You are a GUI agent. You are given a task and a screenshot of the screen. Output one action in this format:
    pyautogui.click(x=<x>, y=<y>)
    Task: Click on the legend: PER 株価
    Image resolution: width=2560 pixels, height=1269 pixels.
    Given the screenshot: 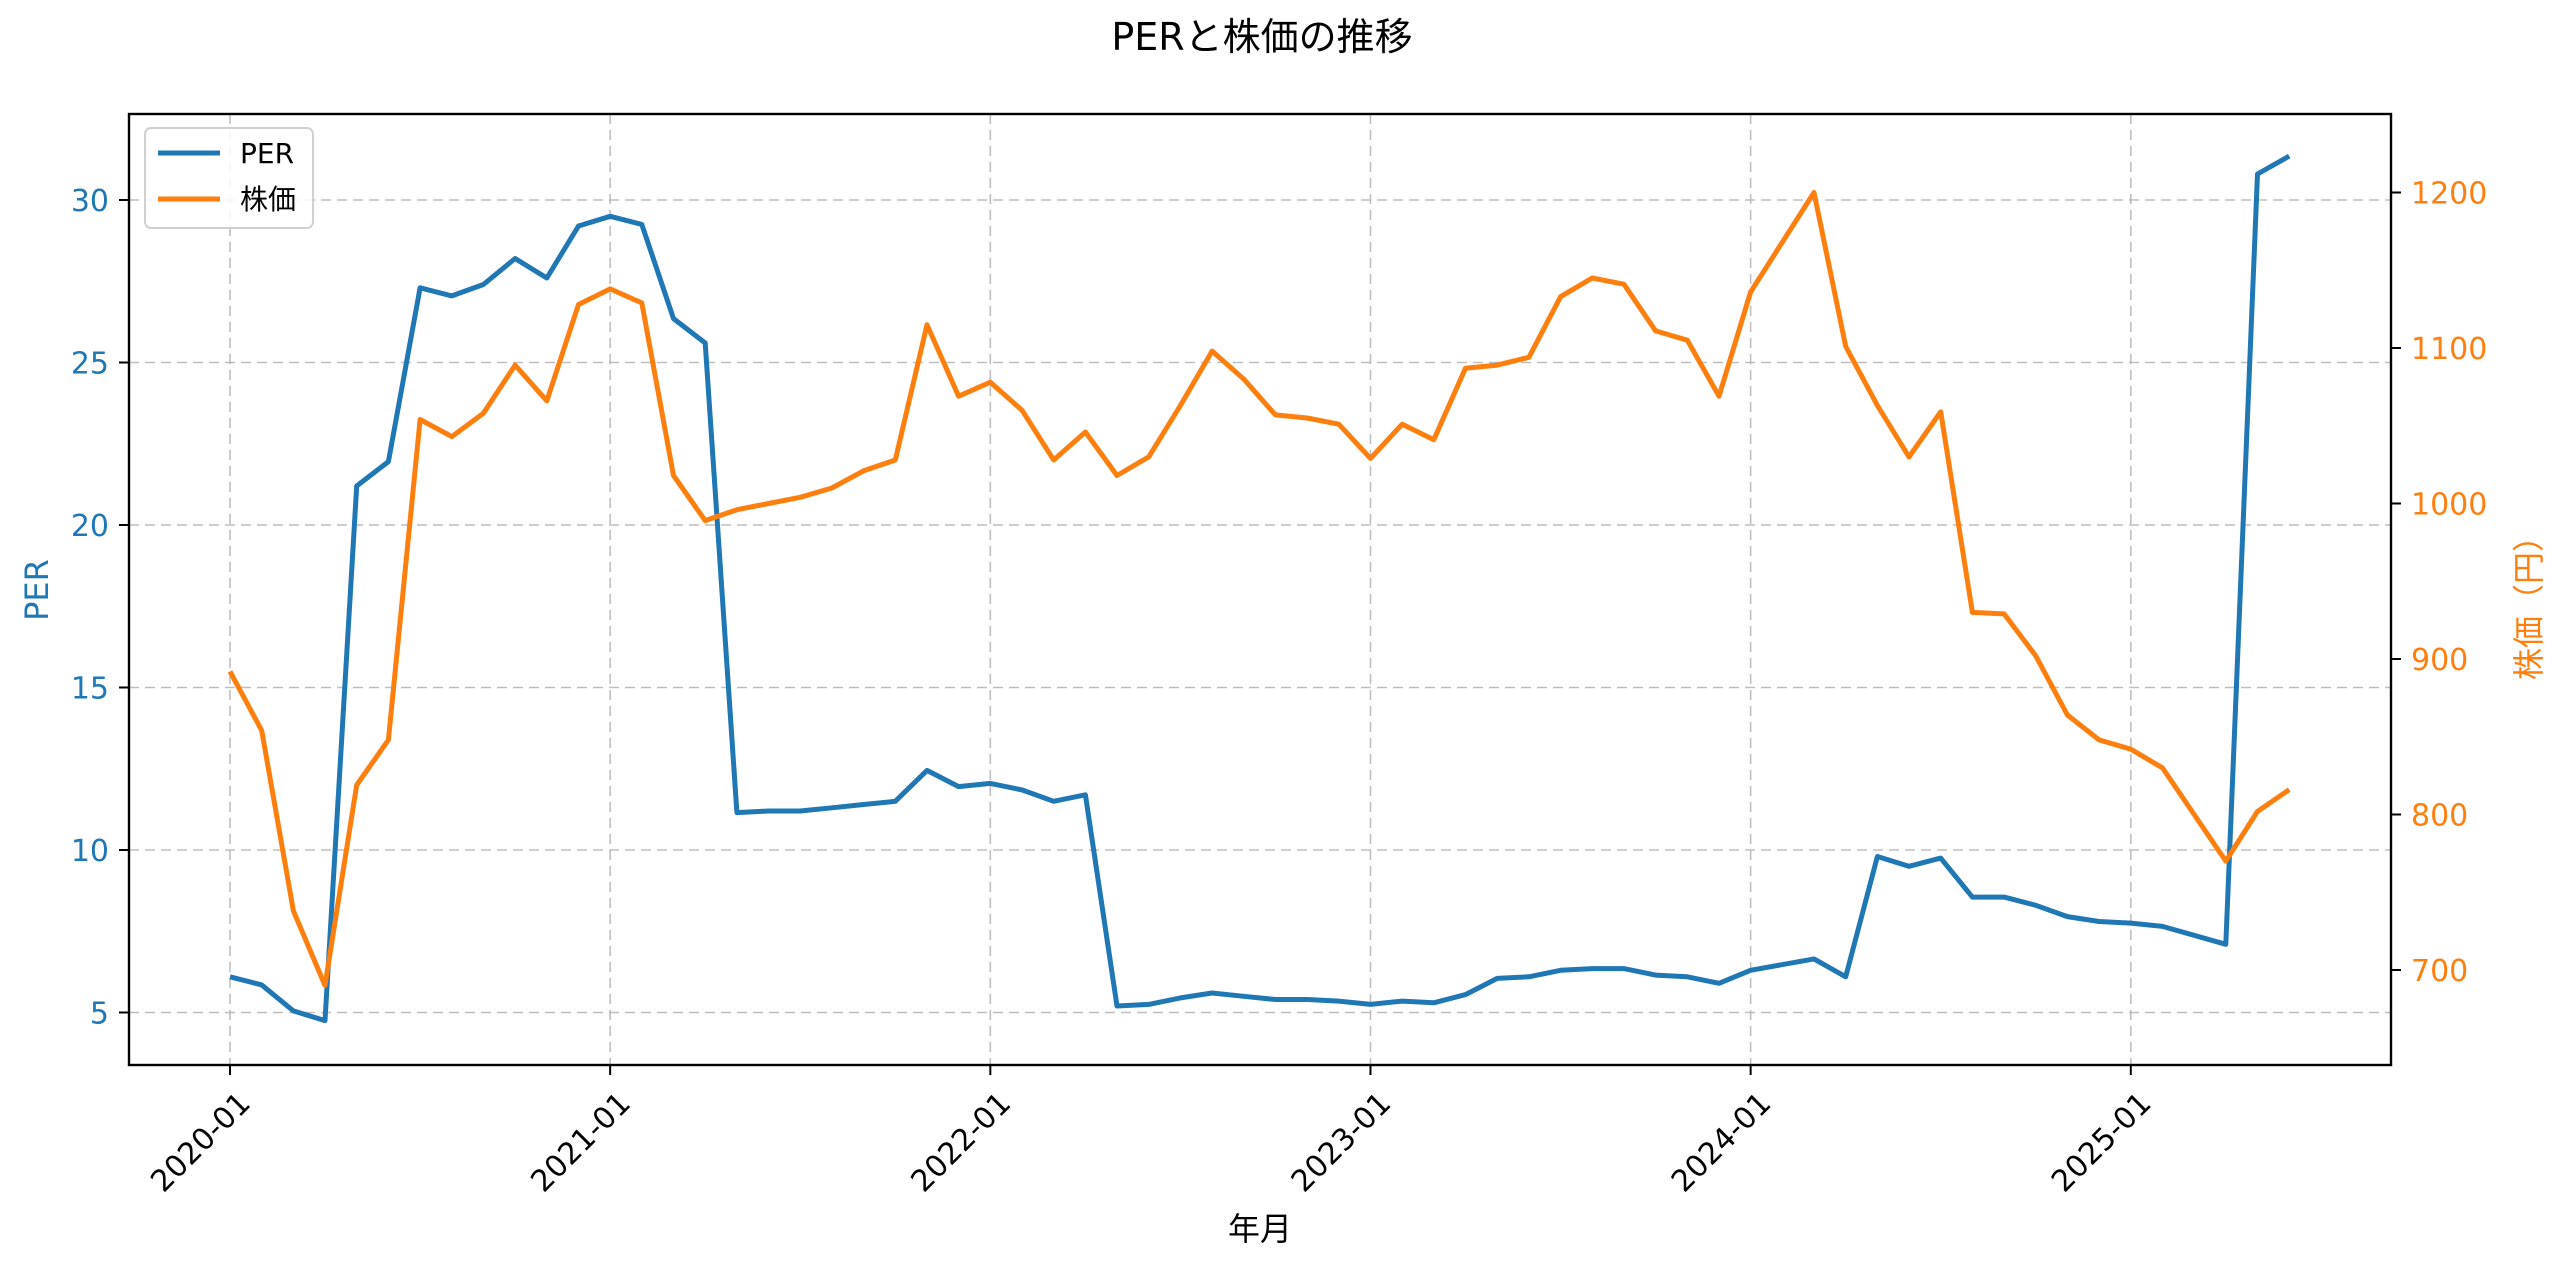 What is the action you would take?
    pyautogui.click(x=229, y=178)
    